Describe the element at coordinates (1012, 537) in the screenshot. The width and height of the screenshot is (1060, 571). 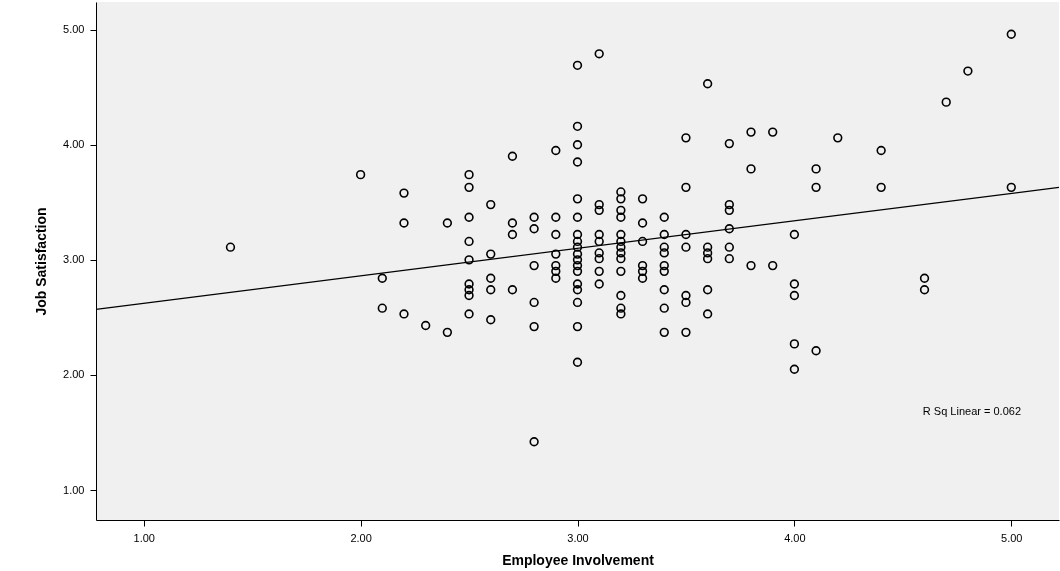
I see `x-tick-label: 5.00` at that location.